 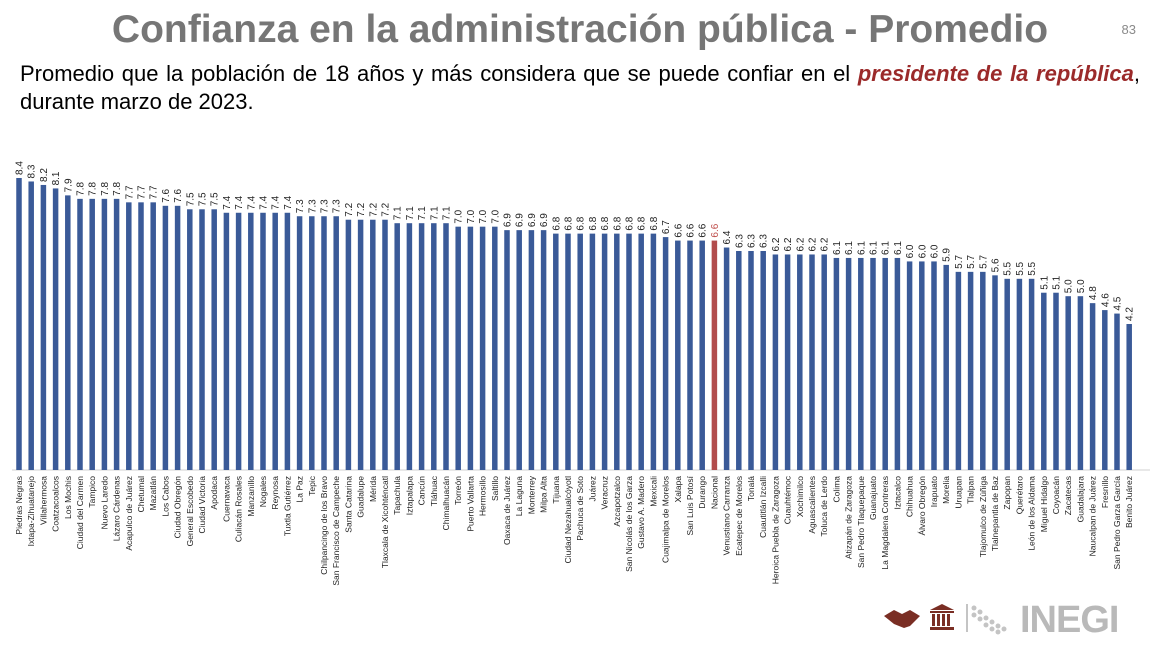 What do you see at coordinates (702, 492) in the screenshot?
I see `category-label: Durango` at bounding box center [702, 492].